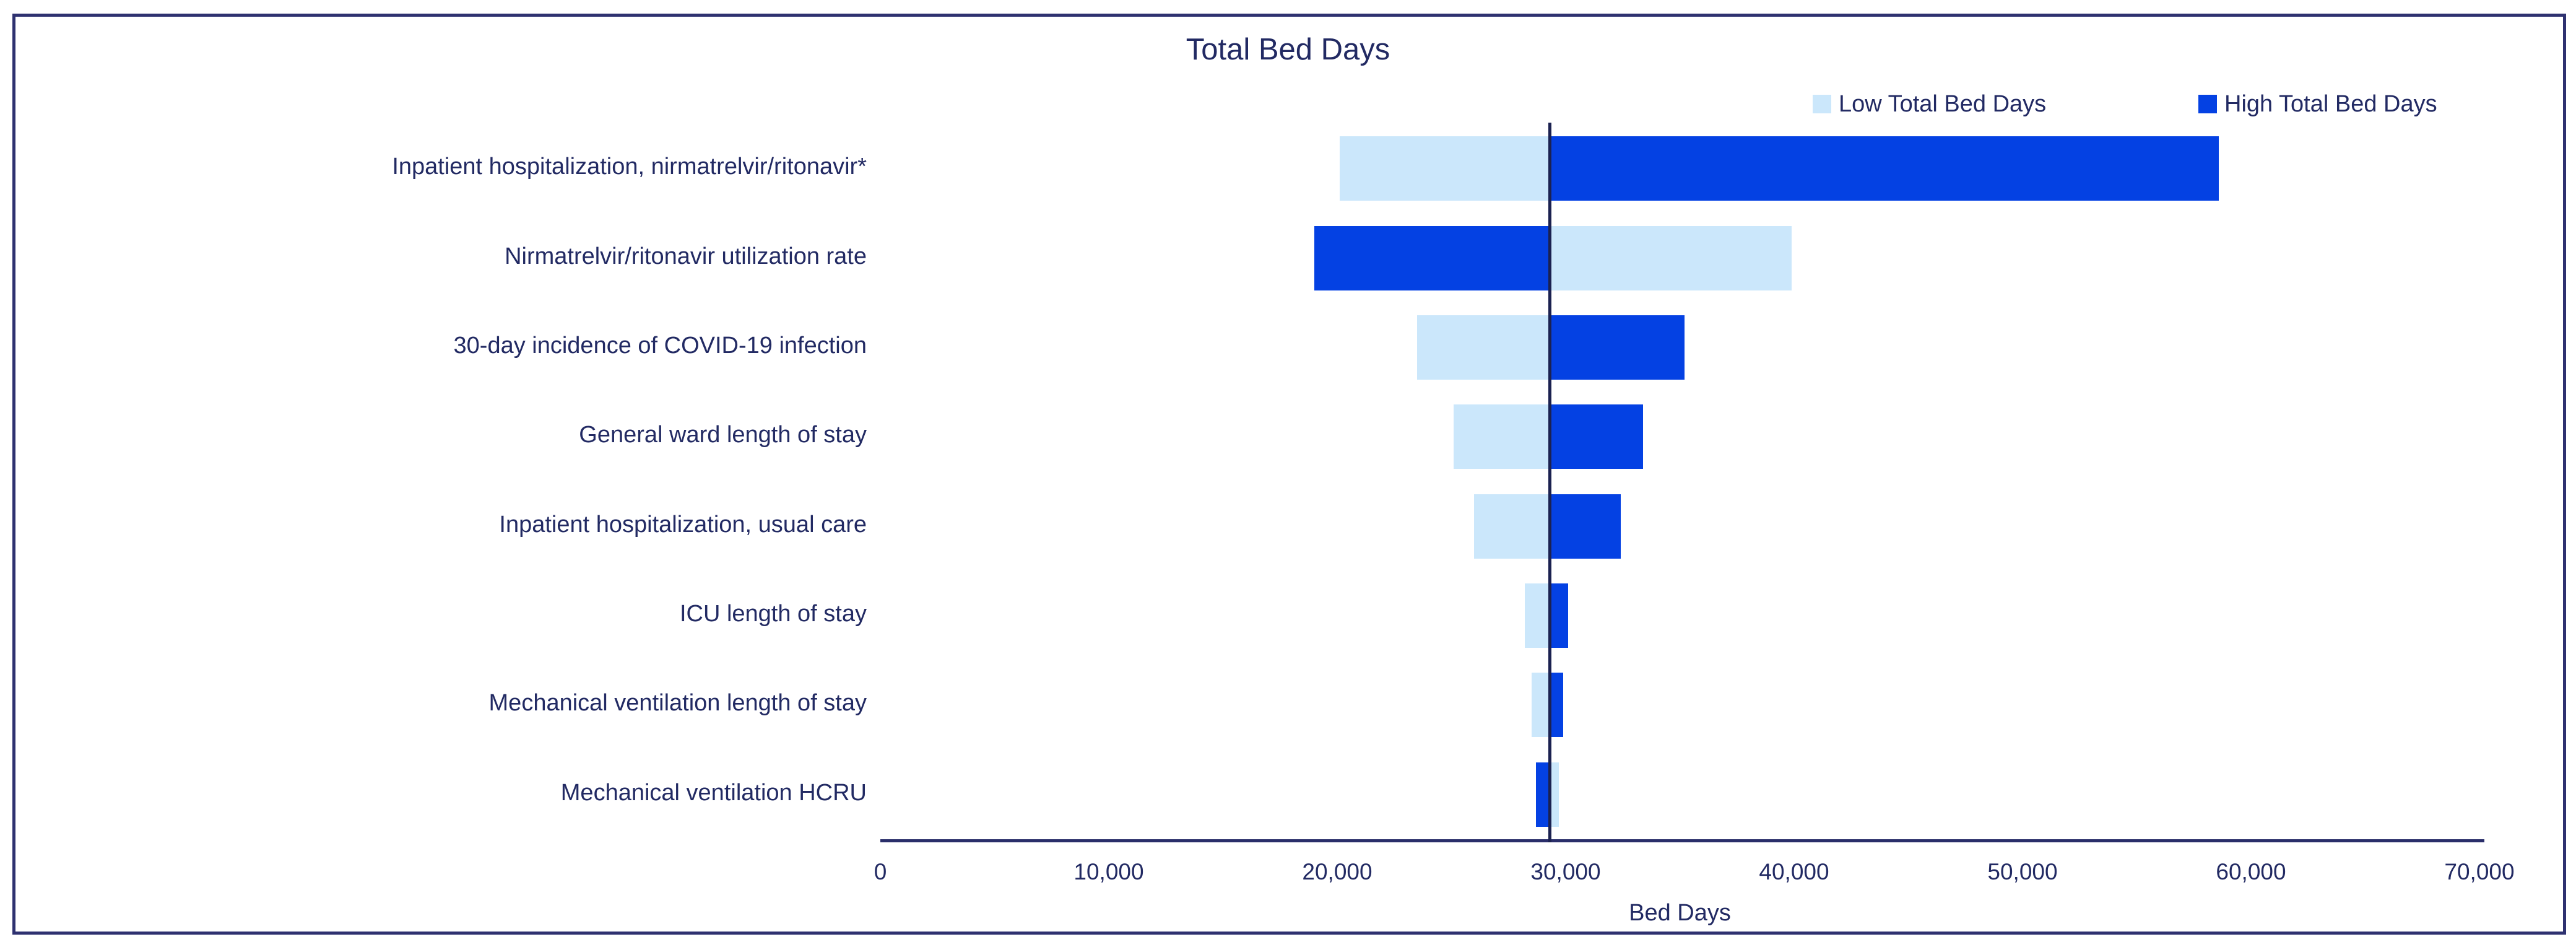 The width and height of the screenshot is (2576, 947). Describe the element at coordinates (677, 703) in the screenshot. I see `category-label: Mechanical ventilation length of stay` at that location.